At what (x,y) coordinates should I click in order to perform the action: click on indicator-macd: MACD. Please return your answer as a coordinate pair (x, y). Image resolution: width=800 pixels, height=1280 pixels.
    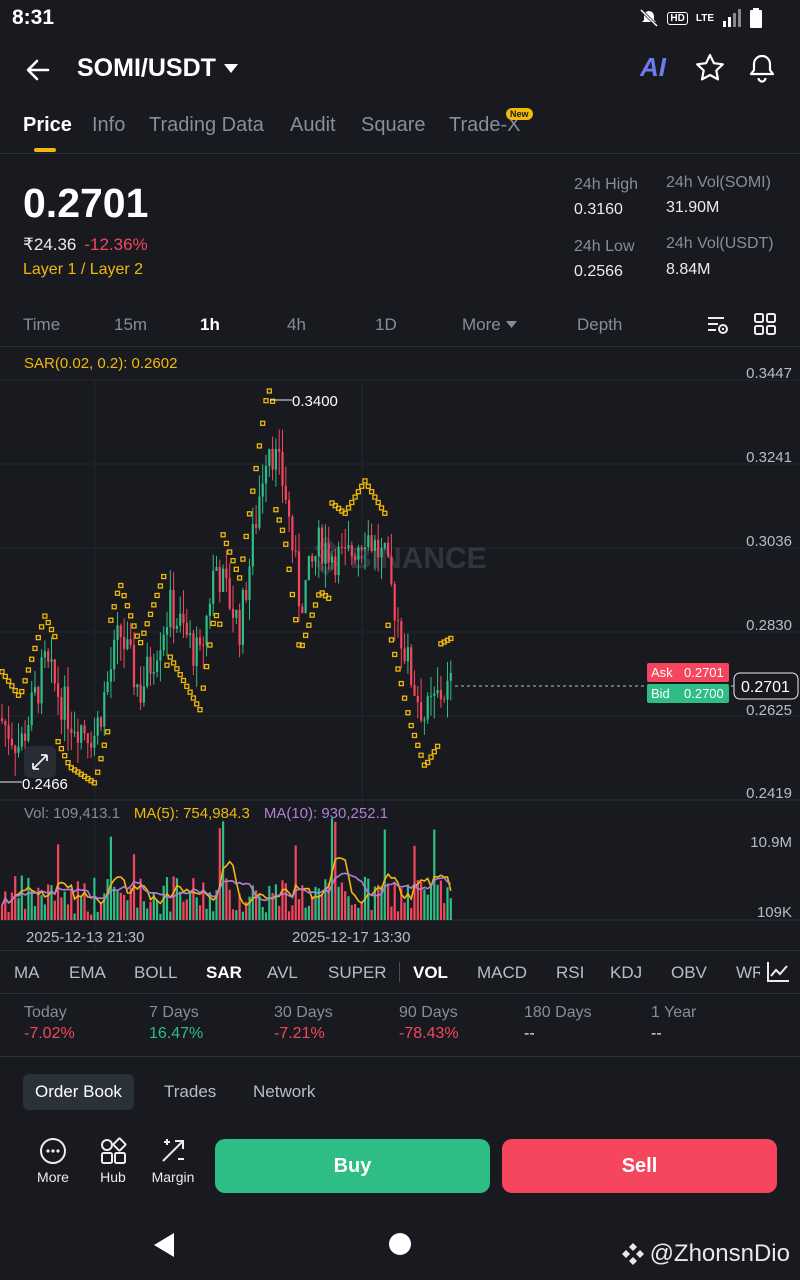
    Looking at the image, I should click on (502, 972).